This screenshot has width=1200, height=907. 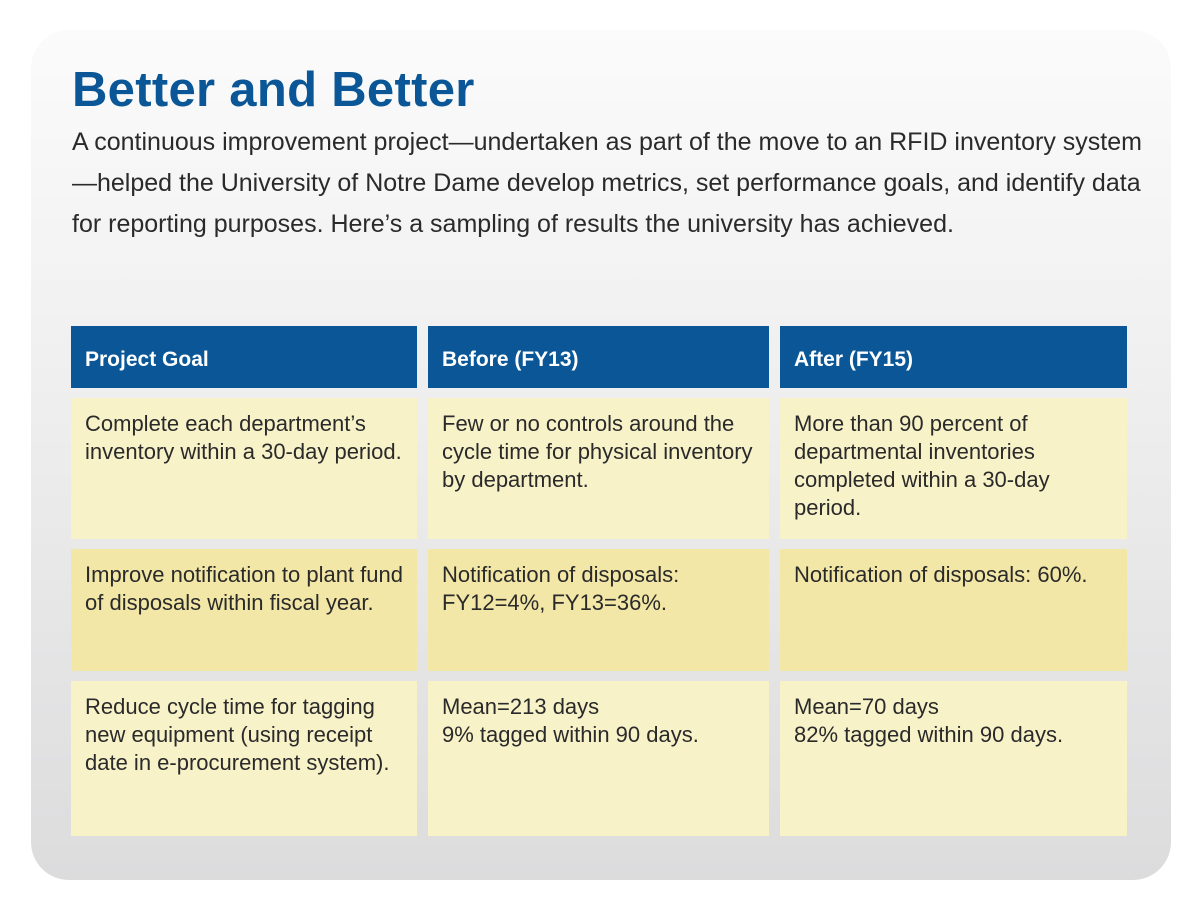 What do you see at coordinates (953, 610) in the screenshot?
I see `row2-after-cell: Notification of disposals: 60%.` at bounding box center [953, 610].